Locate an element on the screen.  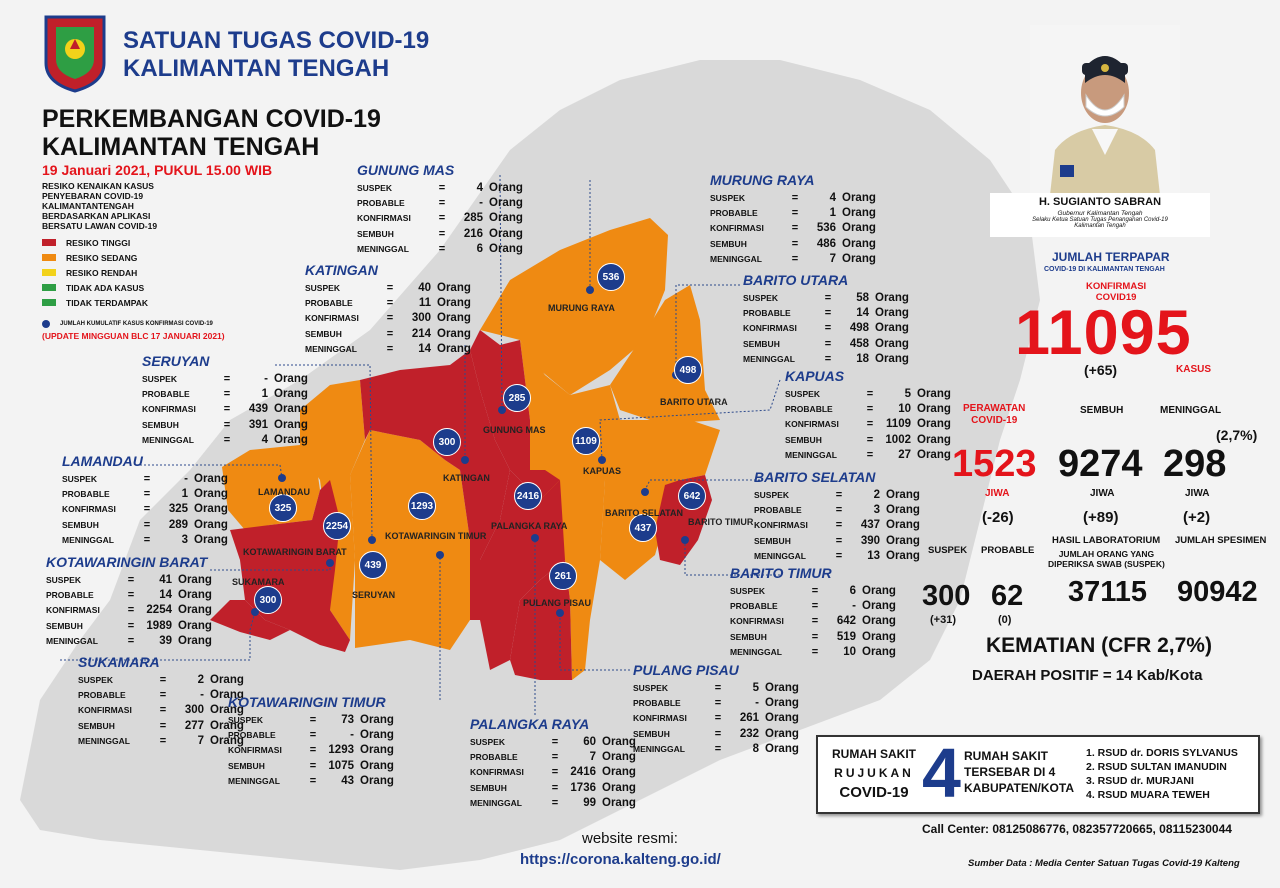
stat-row-sembuh: SEMBUH = 1736 Orang is located at coordinates (553, 787).